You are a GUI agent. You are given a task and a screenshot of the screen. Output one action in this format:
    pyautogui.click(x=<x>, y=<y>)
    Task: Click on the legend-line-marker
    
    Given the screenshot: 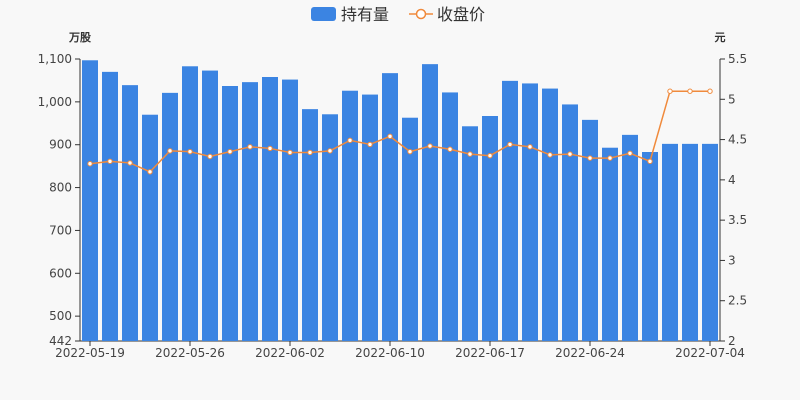 What is the action you would take?
    pyautogui.click(x=421, y=14)
    